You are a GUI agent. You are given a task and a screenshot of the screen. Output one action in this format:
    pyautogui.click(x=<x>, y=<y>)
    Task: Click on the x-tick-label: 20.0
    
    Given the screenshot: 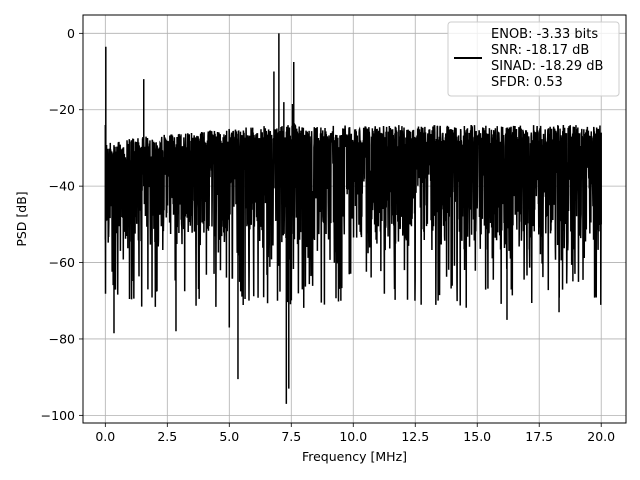 What is the action you would take?
    pyautogui.click(x=601, y=436)
    